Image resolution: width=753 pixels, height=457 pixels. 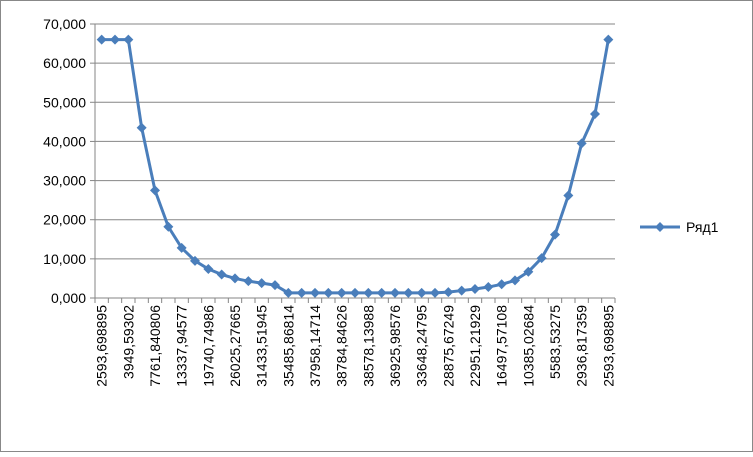 I want to click on x-tick-label: 22951,21929, so click(x=475, y=346).